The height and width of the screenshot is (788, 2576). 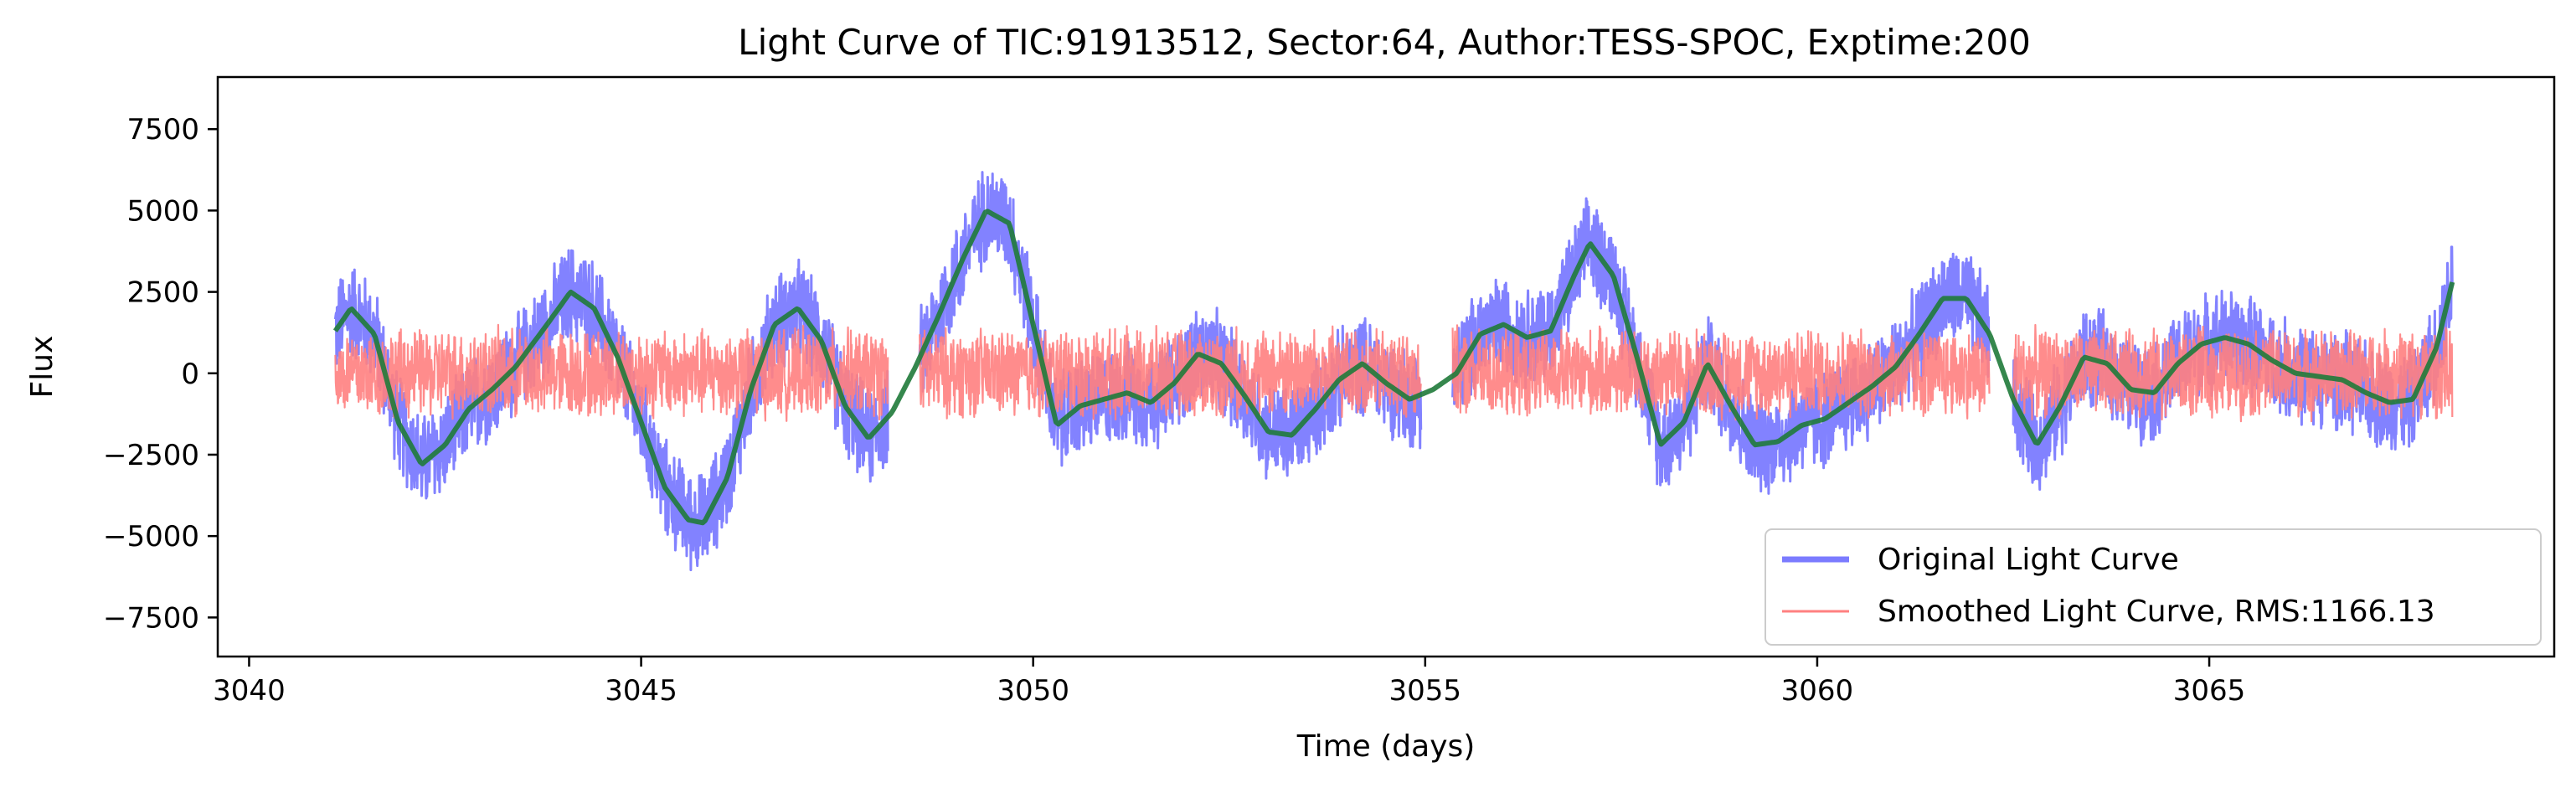 I want to click on y-tick-label: 0, so click(x=190, y=374).